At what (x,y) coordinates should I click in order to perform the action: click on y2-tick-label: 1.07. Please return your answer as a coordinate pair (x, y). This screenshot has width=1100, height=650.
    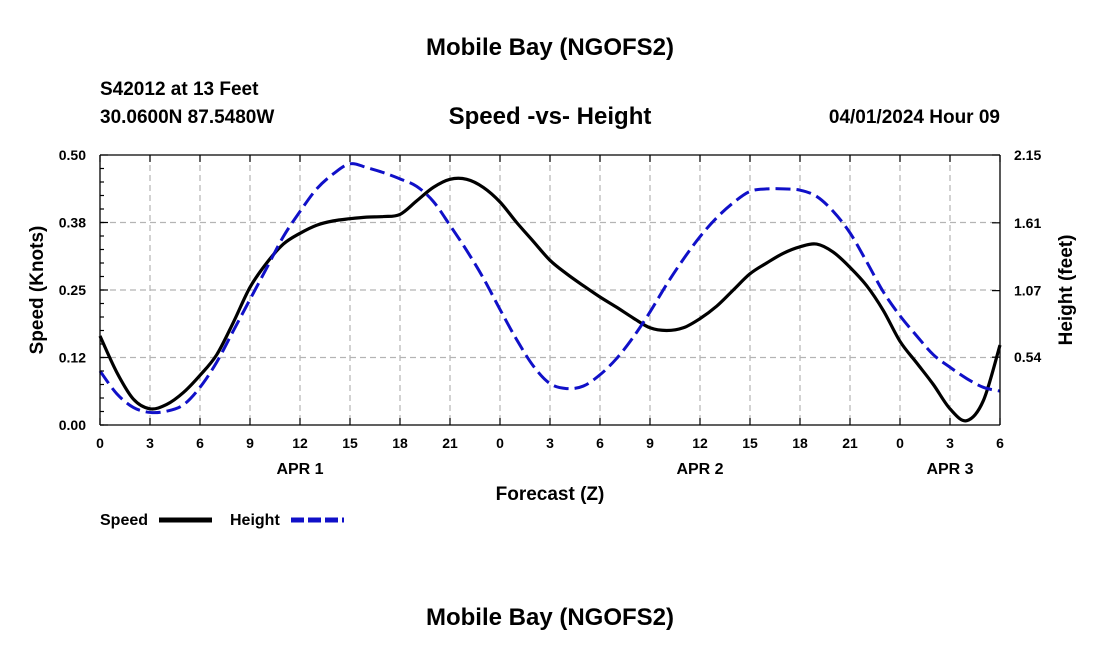
    Looking at the image, I should click on (1027, 291).